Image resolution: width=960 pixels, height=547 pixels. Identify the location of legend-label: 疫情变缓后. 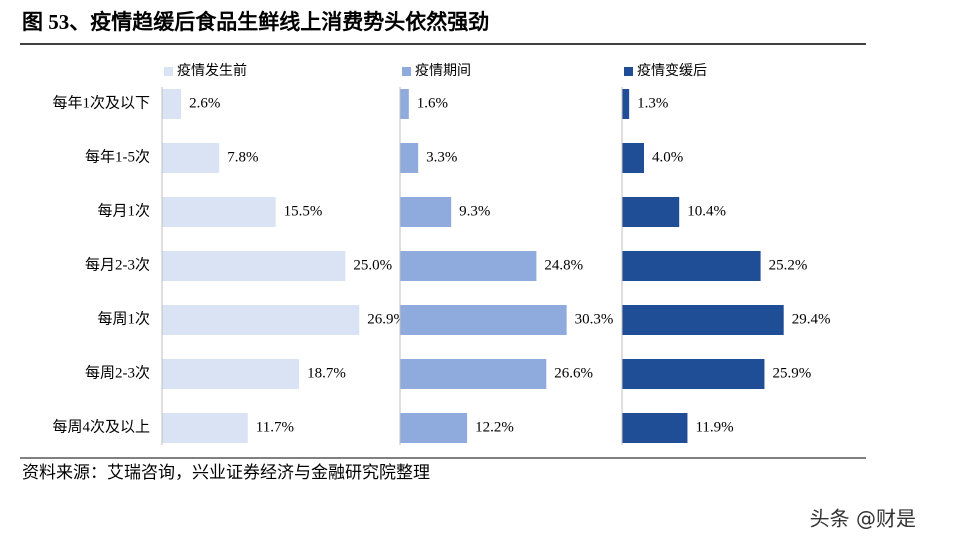
(672, 71).